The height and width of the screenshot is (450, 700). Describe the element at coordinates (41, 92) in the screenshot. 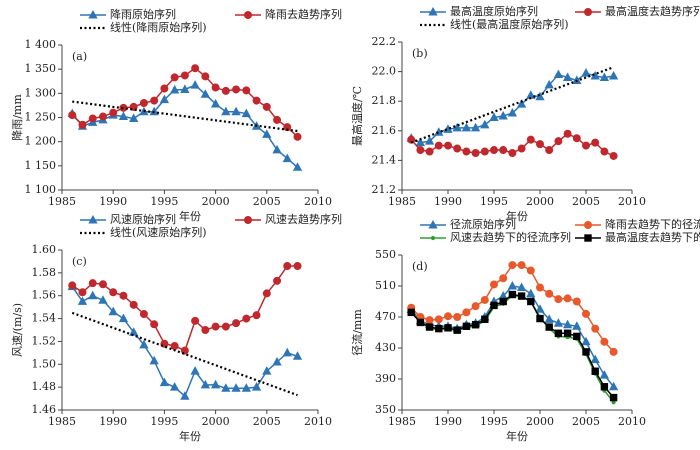

I see `y-tick-label: 1 300` at that location.